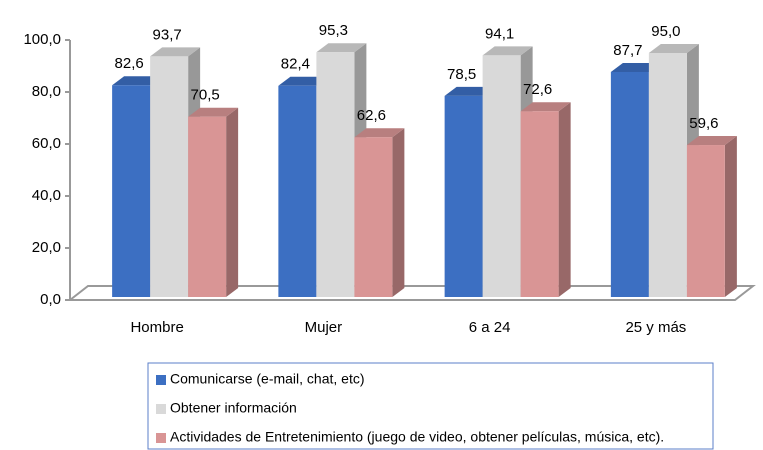  I want to click on x-tick-label: Mujer, so click(324, 327).